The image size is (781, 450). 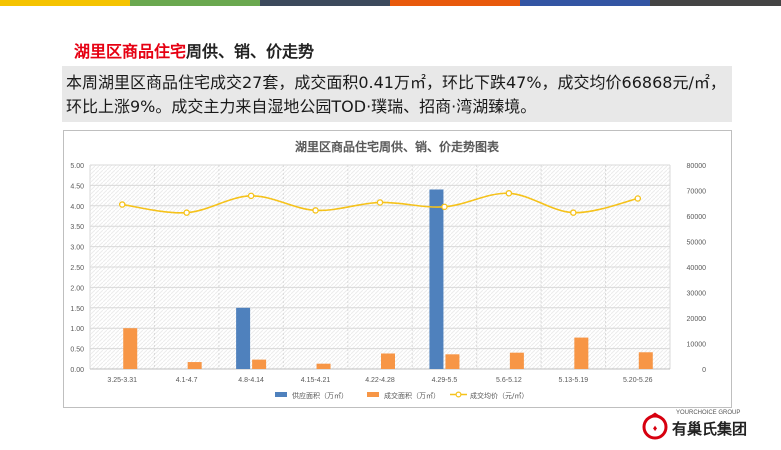 I want to click on y-tick-label: 0.50, so click(x=77, y=350).